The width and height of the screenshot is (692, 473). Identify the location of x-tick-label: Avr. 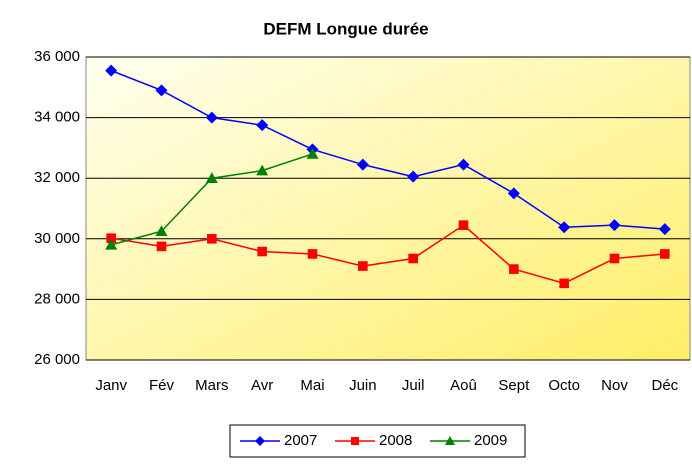
(262, 385).